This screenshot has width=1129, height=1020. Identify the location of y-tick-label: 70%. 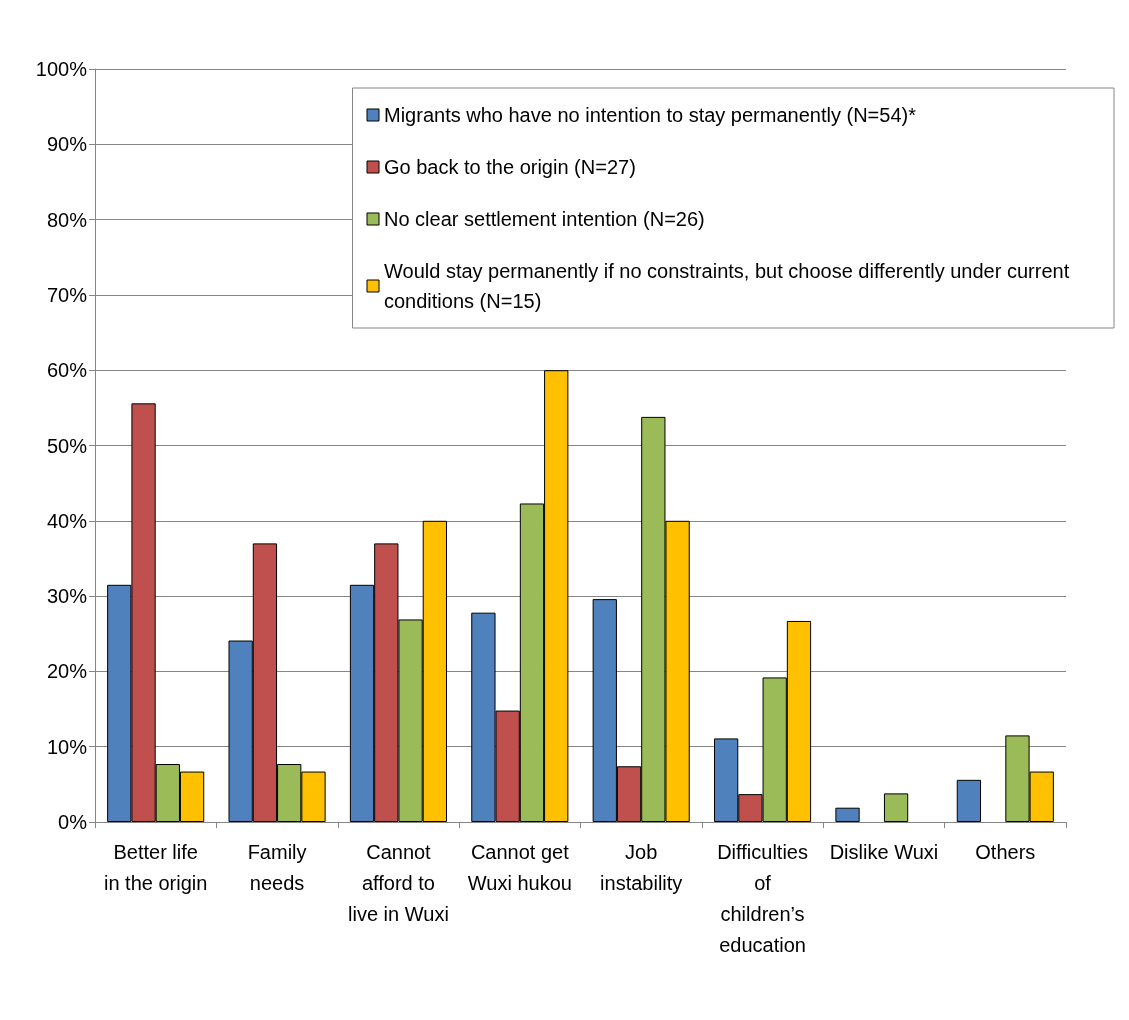
(67, 294).